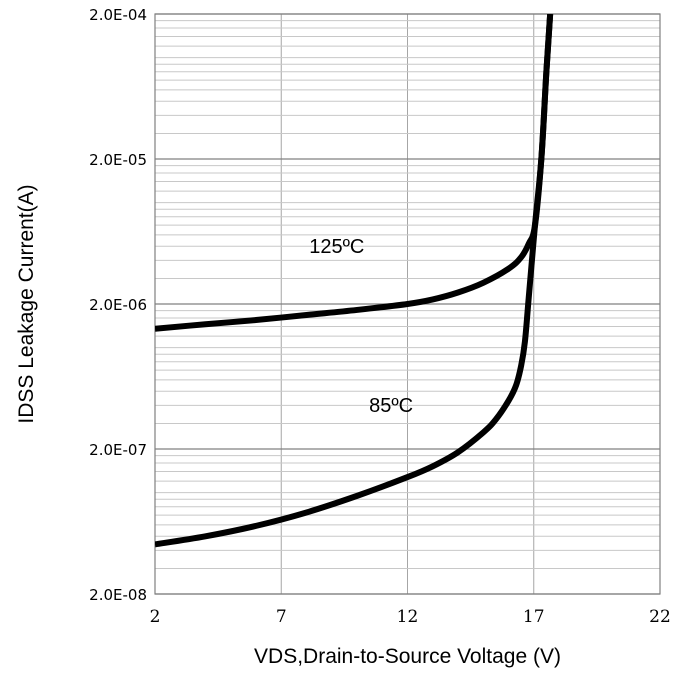 The width and height of the screenshot is (691, 673). What do you see at coordinates (534, 617) in the screenshot?
I see `x-tick-label: 17` at bounding box center [534, 617].